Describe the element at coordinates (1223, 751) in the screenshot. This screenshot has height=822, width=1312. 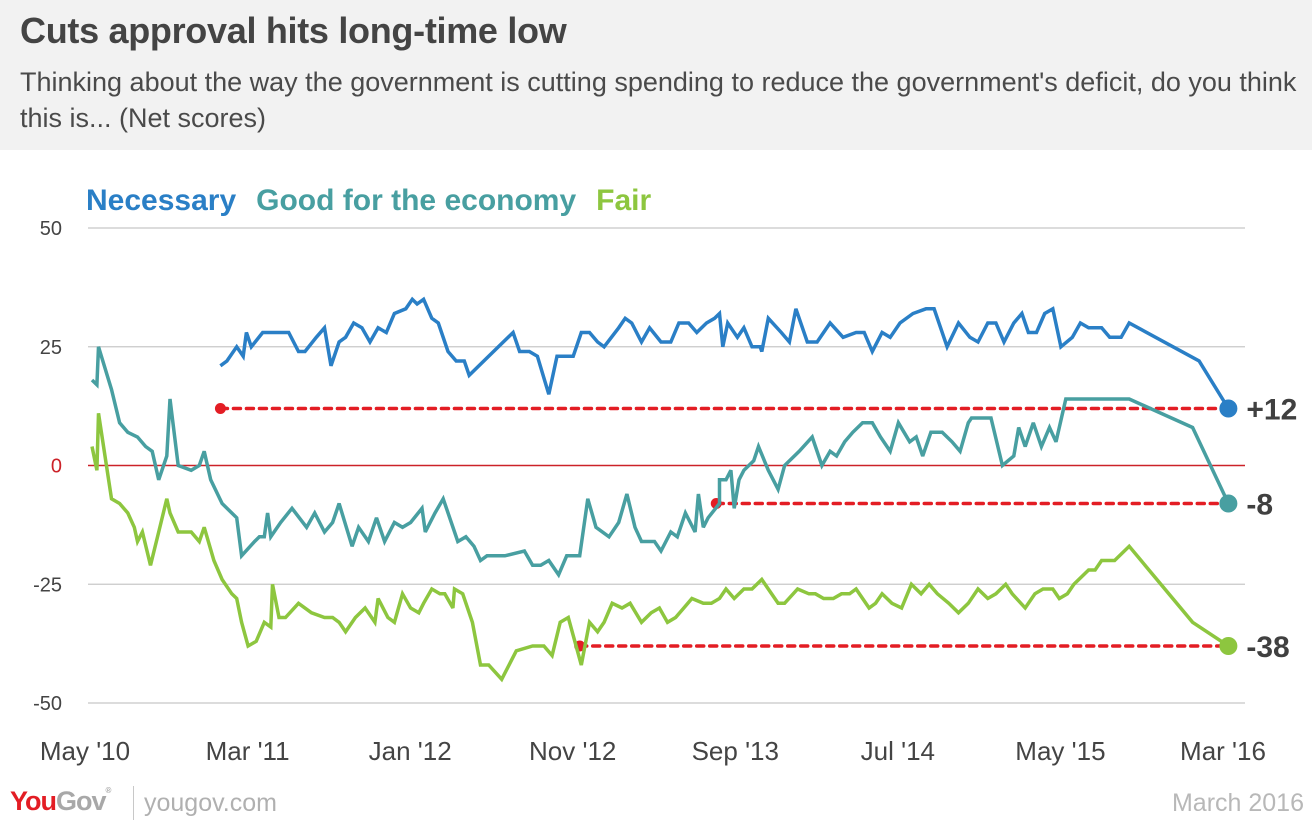
I see `x-tick-label: Mar '16` at that location.